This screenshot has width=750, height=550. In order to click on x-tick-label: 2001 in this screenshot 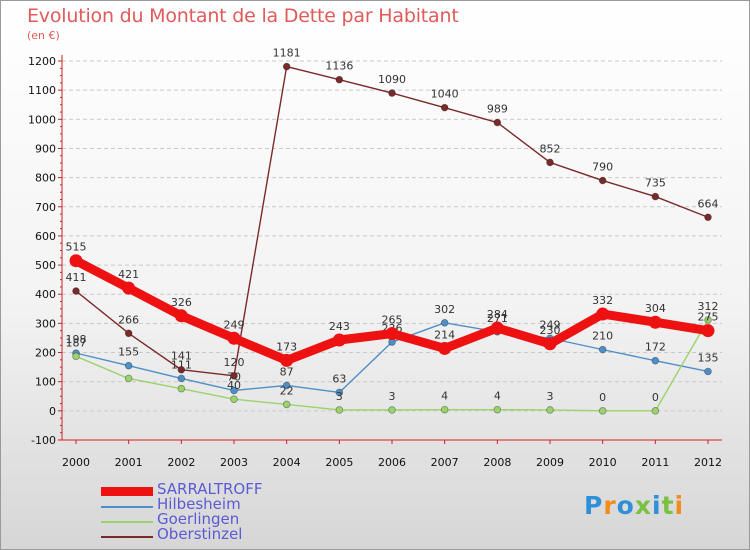, I will do `click(129, 462)`.